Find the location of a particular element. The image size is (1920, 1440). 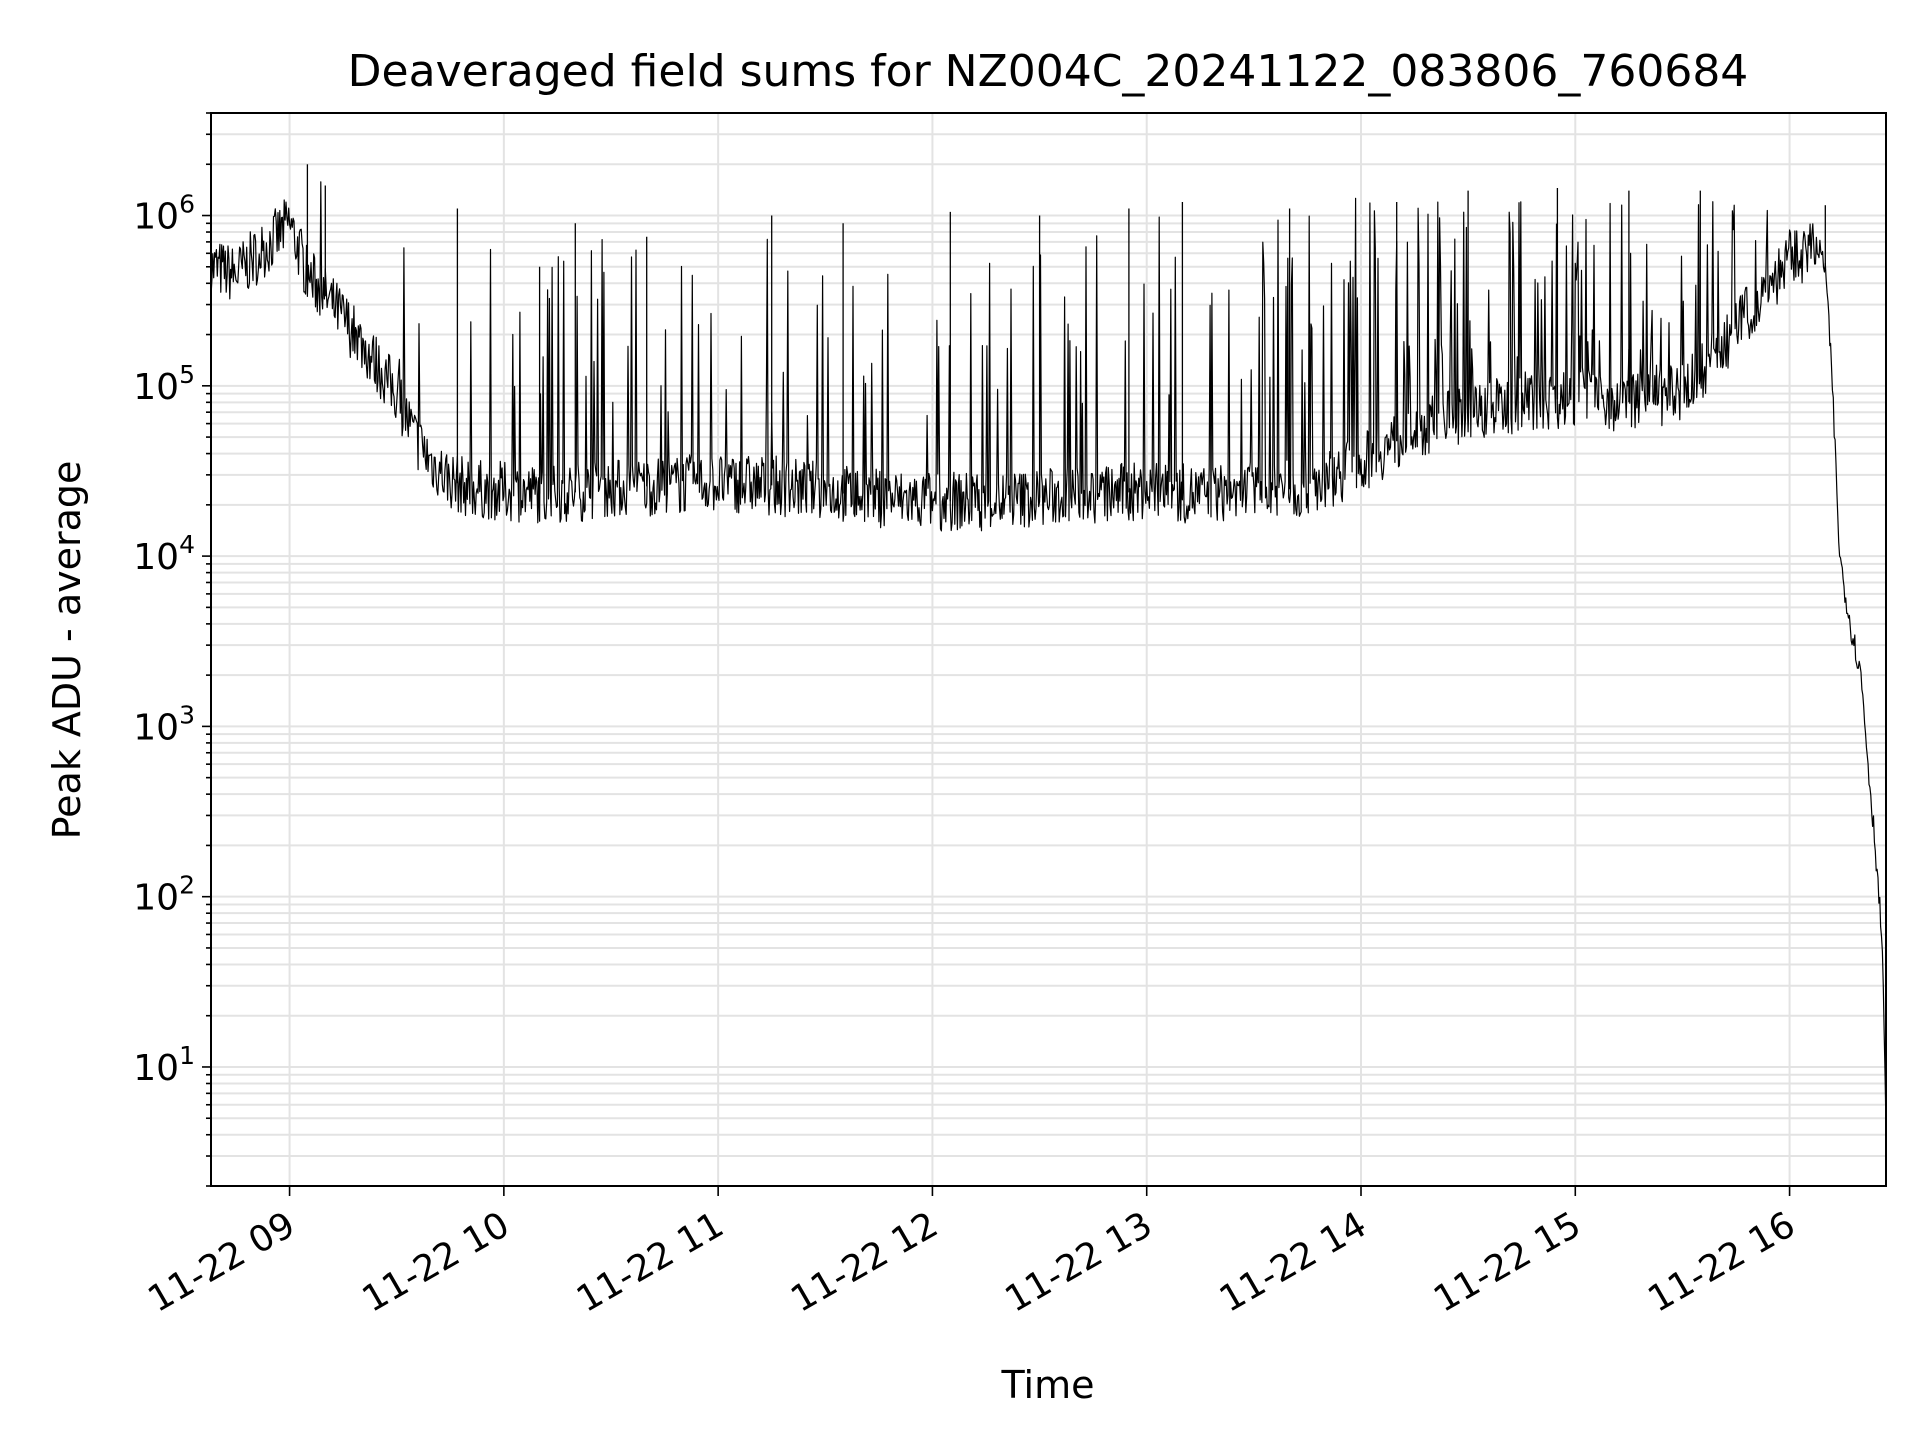

y-tick-label: 10¹ is located at coordinates (164, 1065).